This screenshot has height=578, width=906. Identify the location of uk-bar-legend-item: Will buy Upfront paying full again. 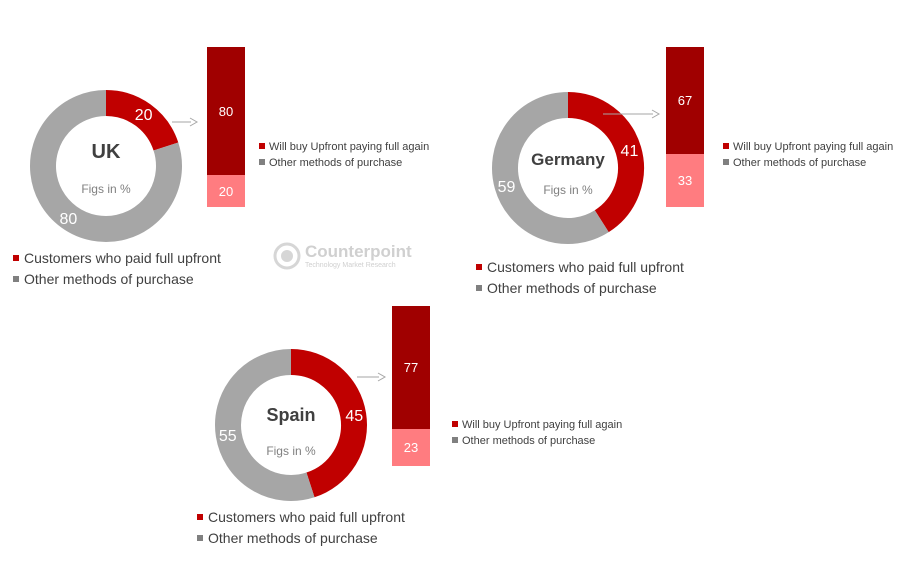
(344, 147).